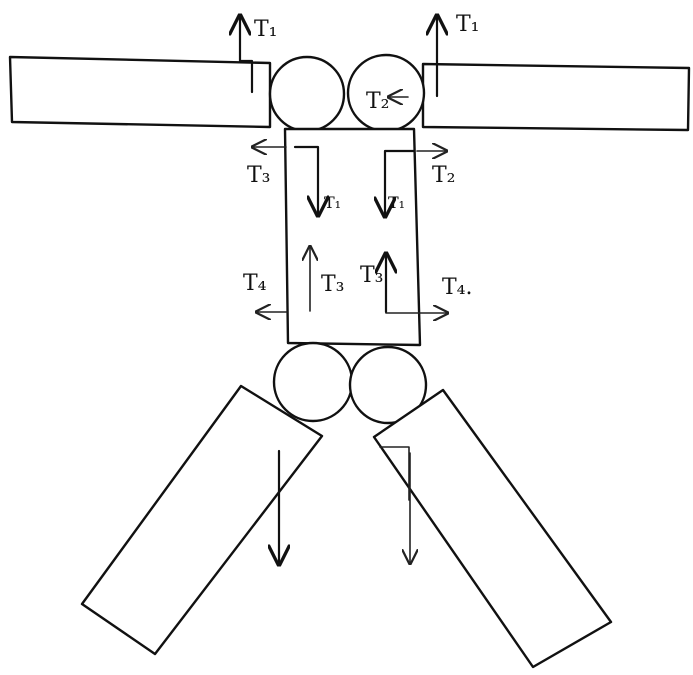  I want to click on t3-right-lower-label: T₃, so click(372, 275).